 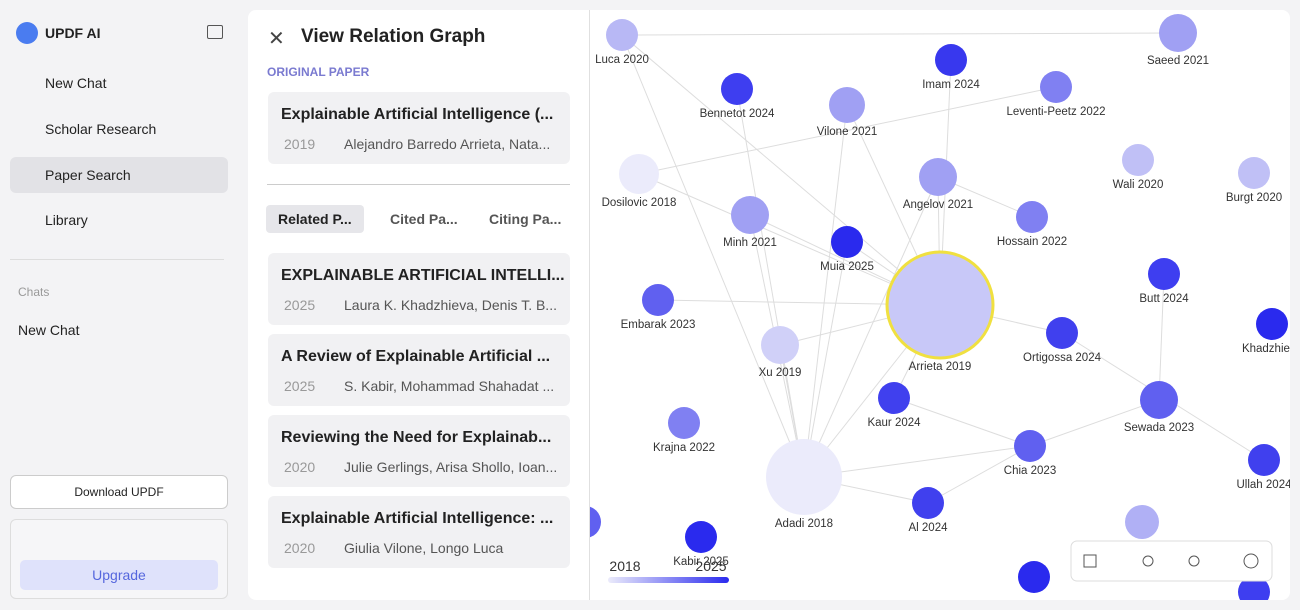 I want to click on node-label: Sewada 2023, so click(x=1159, y=428).